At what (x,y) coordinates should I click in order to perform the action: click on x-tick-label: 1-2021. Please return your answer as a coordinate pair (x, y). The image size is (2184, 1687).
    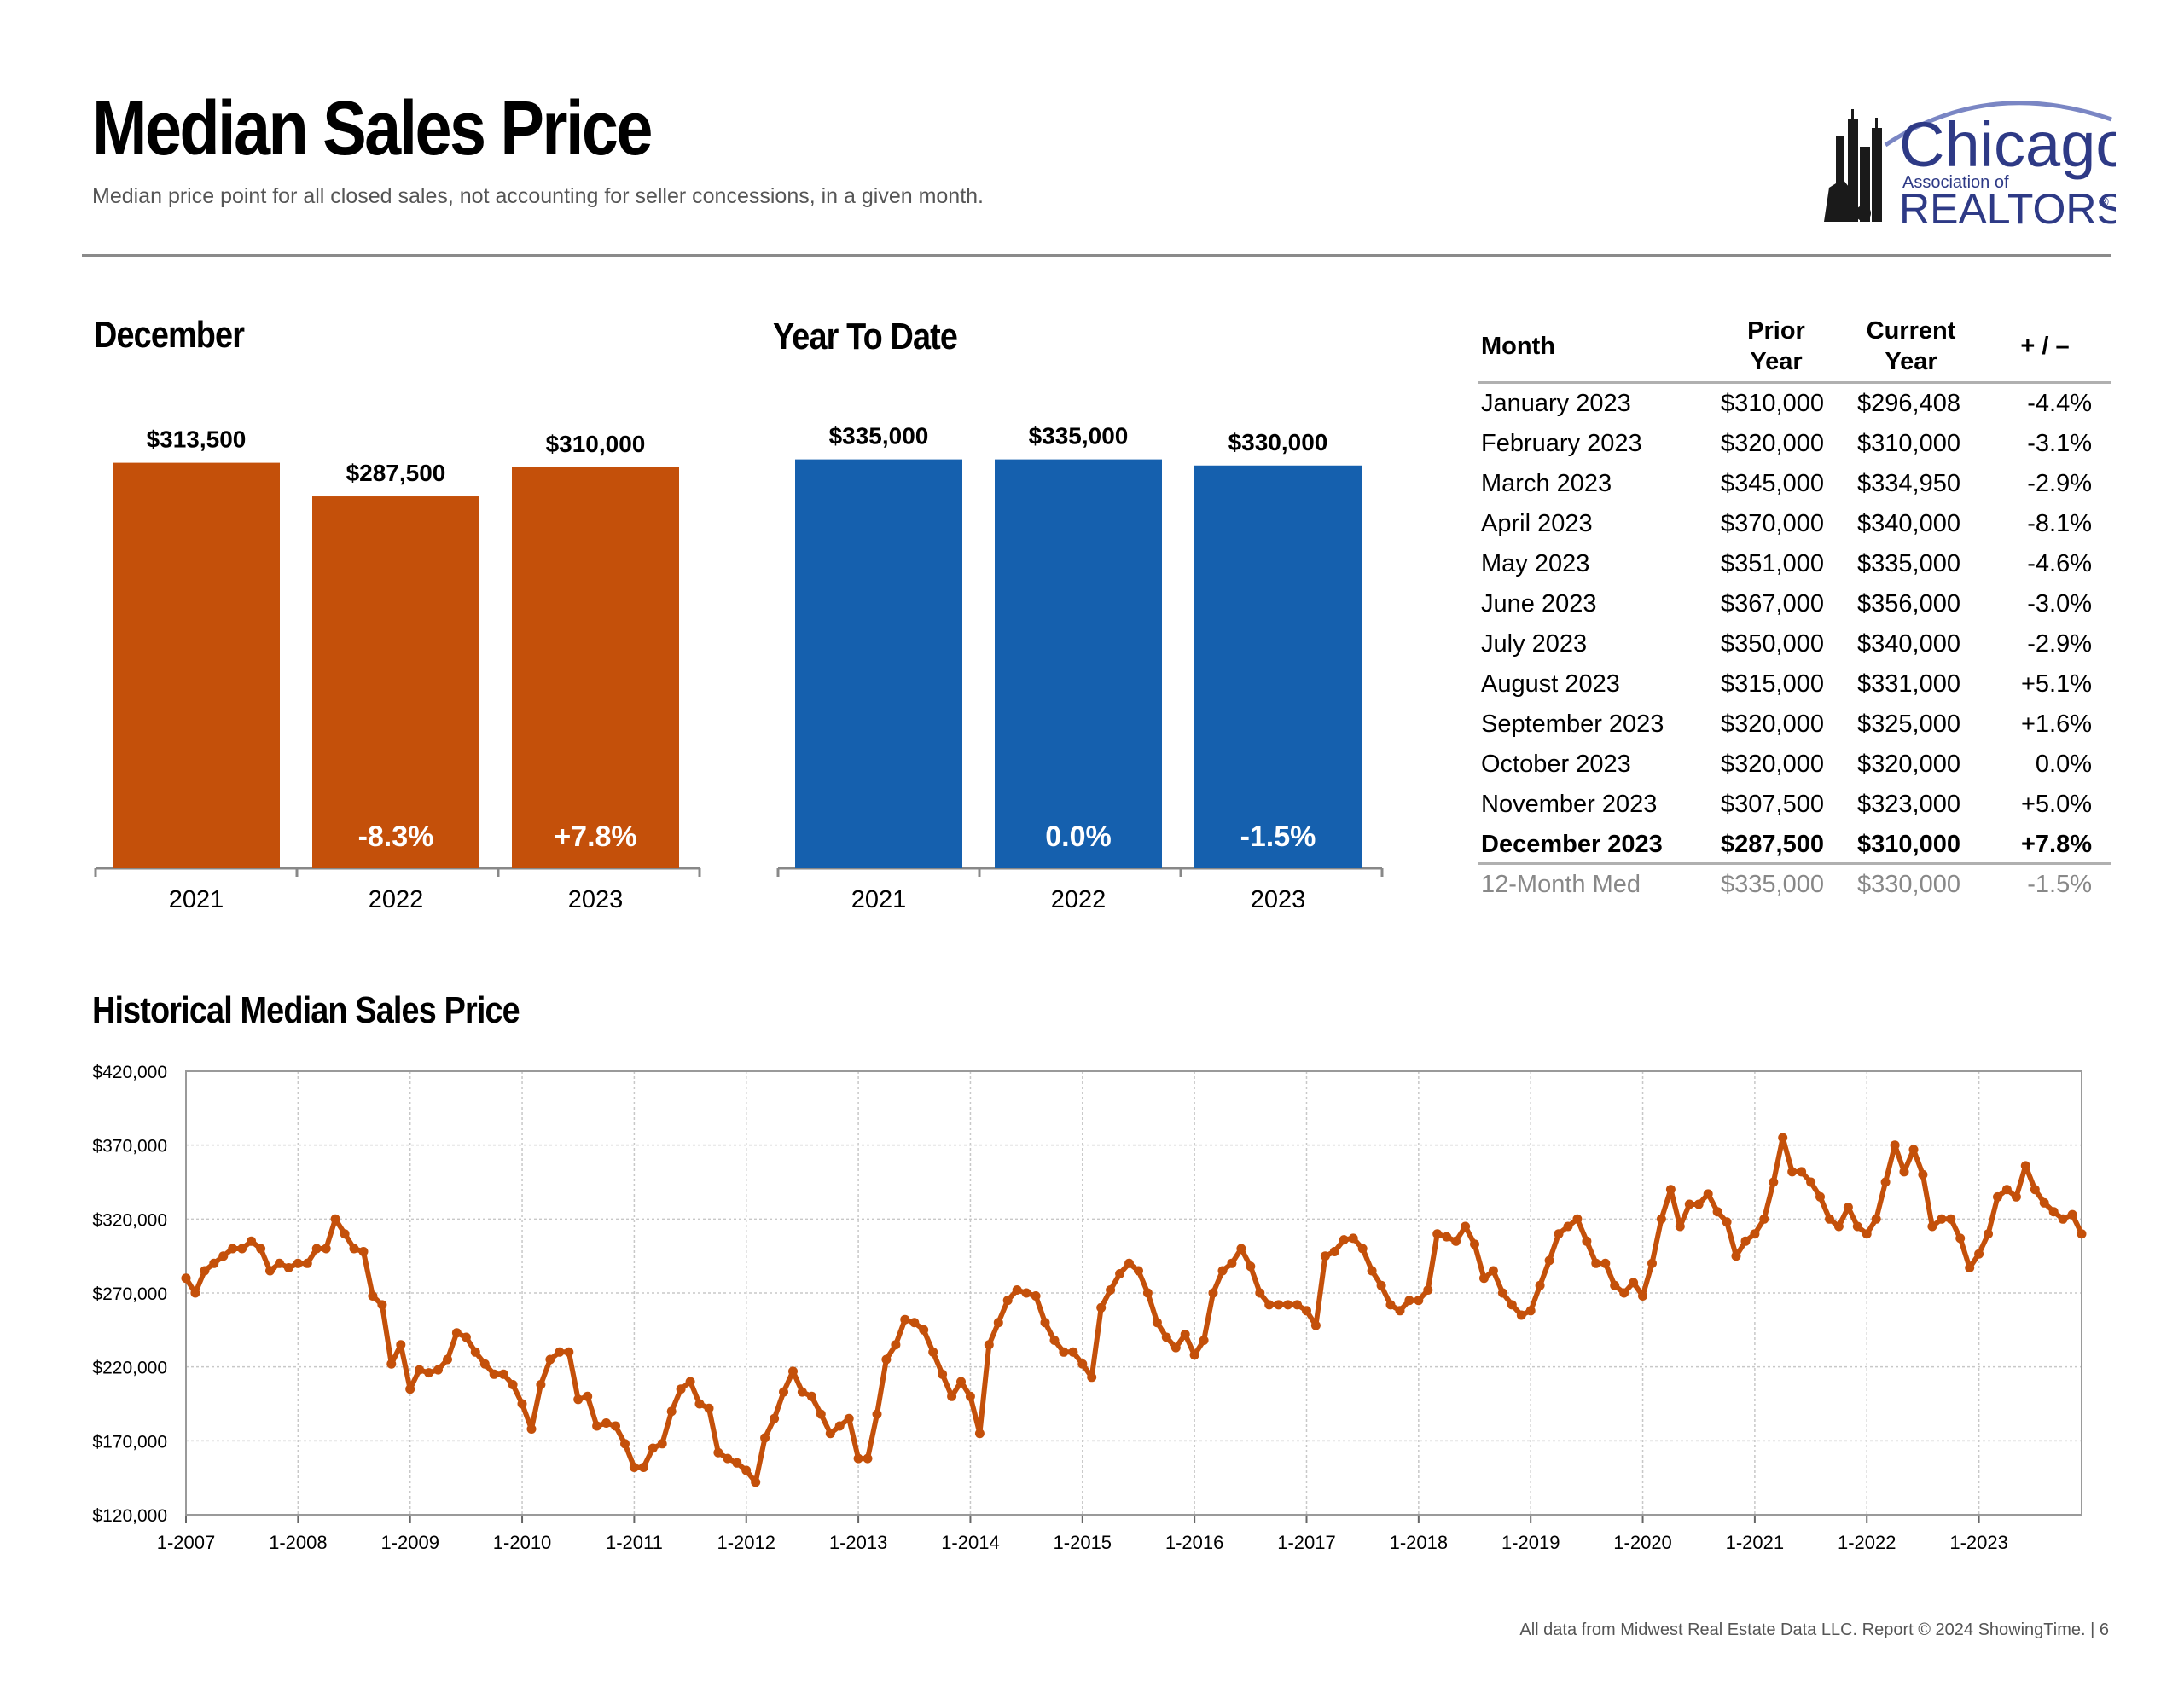
    Looking at the image, I should click on (1756, 1543).